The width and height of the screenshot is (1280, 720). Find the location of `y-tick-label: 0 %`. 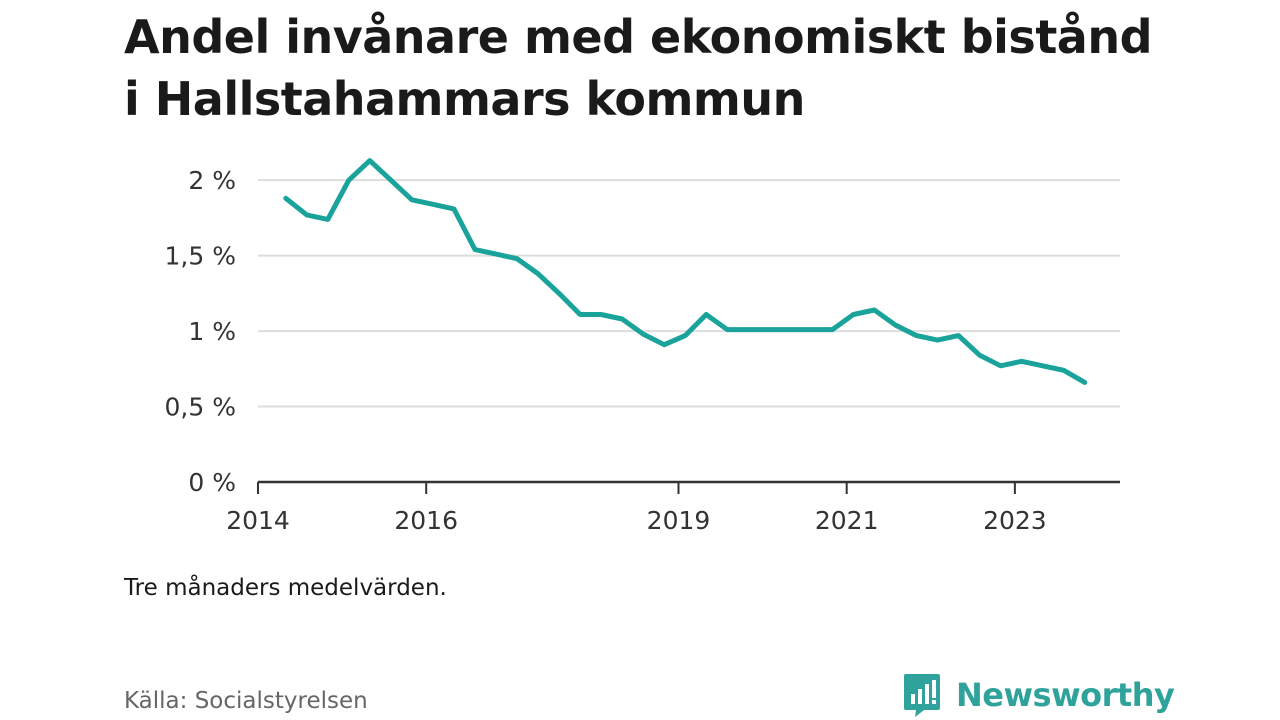

y-tick-label: 0 % is located at coordinates (212, 482).